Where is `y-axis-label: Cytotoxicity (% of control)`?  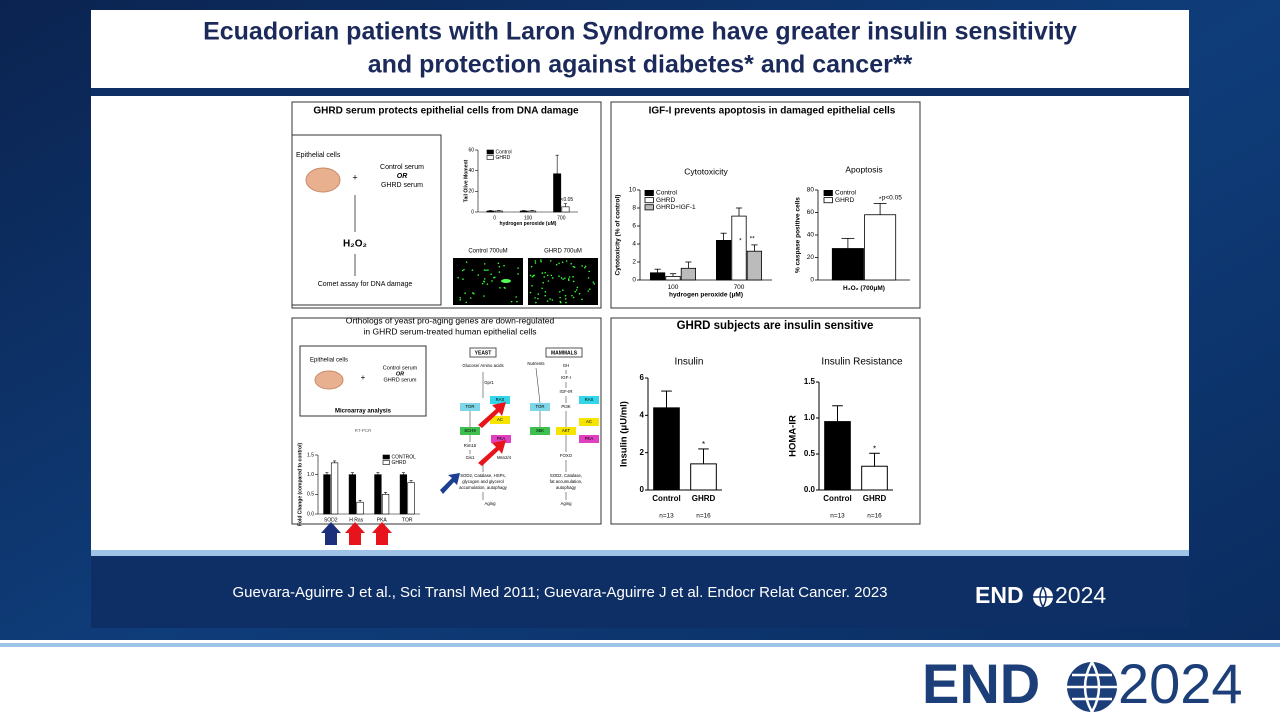 y-axis-label: Cytotoxicity (% of control) is located at coordinates (618, 235).